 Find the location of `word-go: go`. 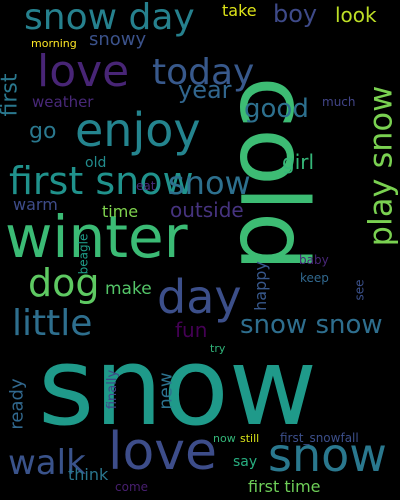

word-go: go is located at coordinates (43, 131).